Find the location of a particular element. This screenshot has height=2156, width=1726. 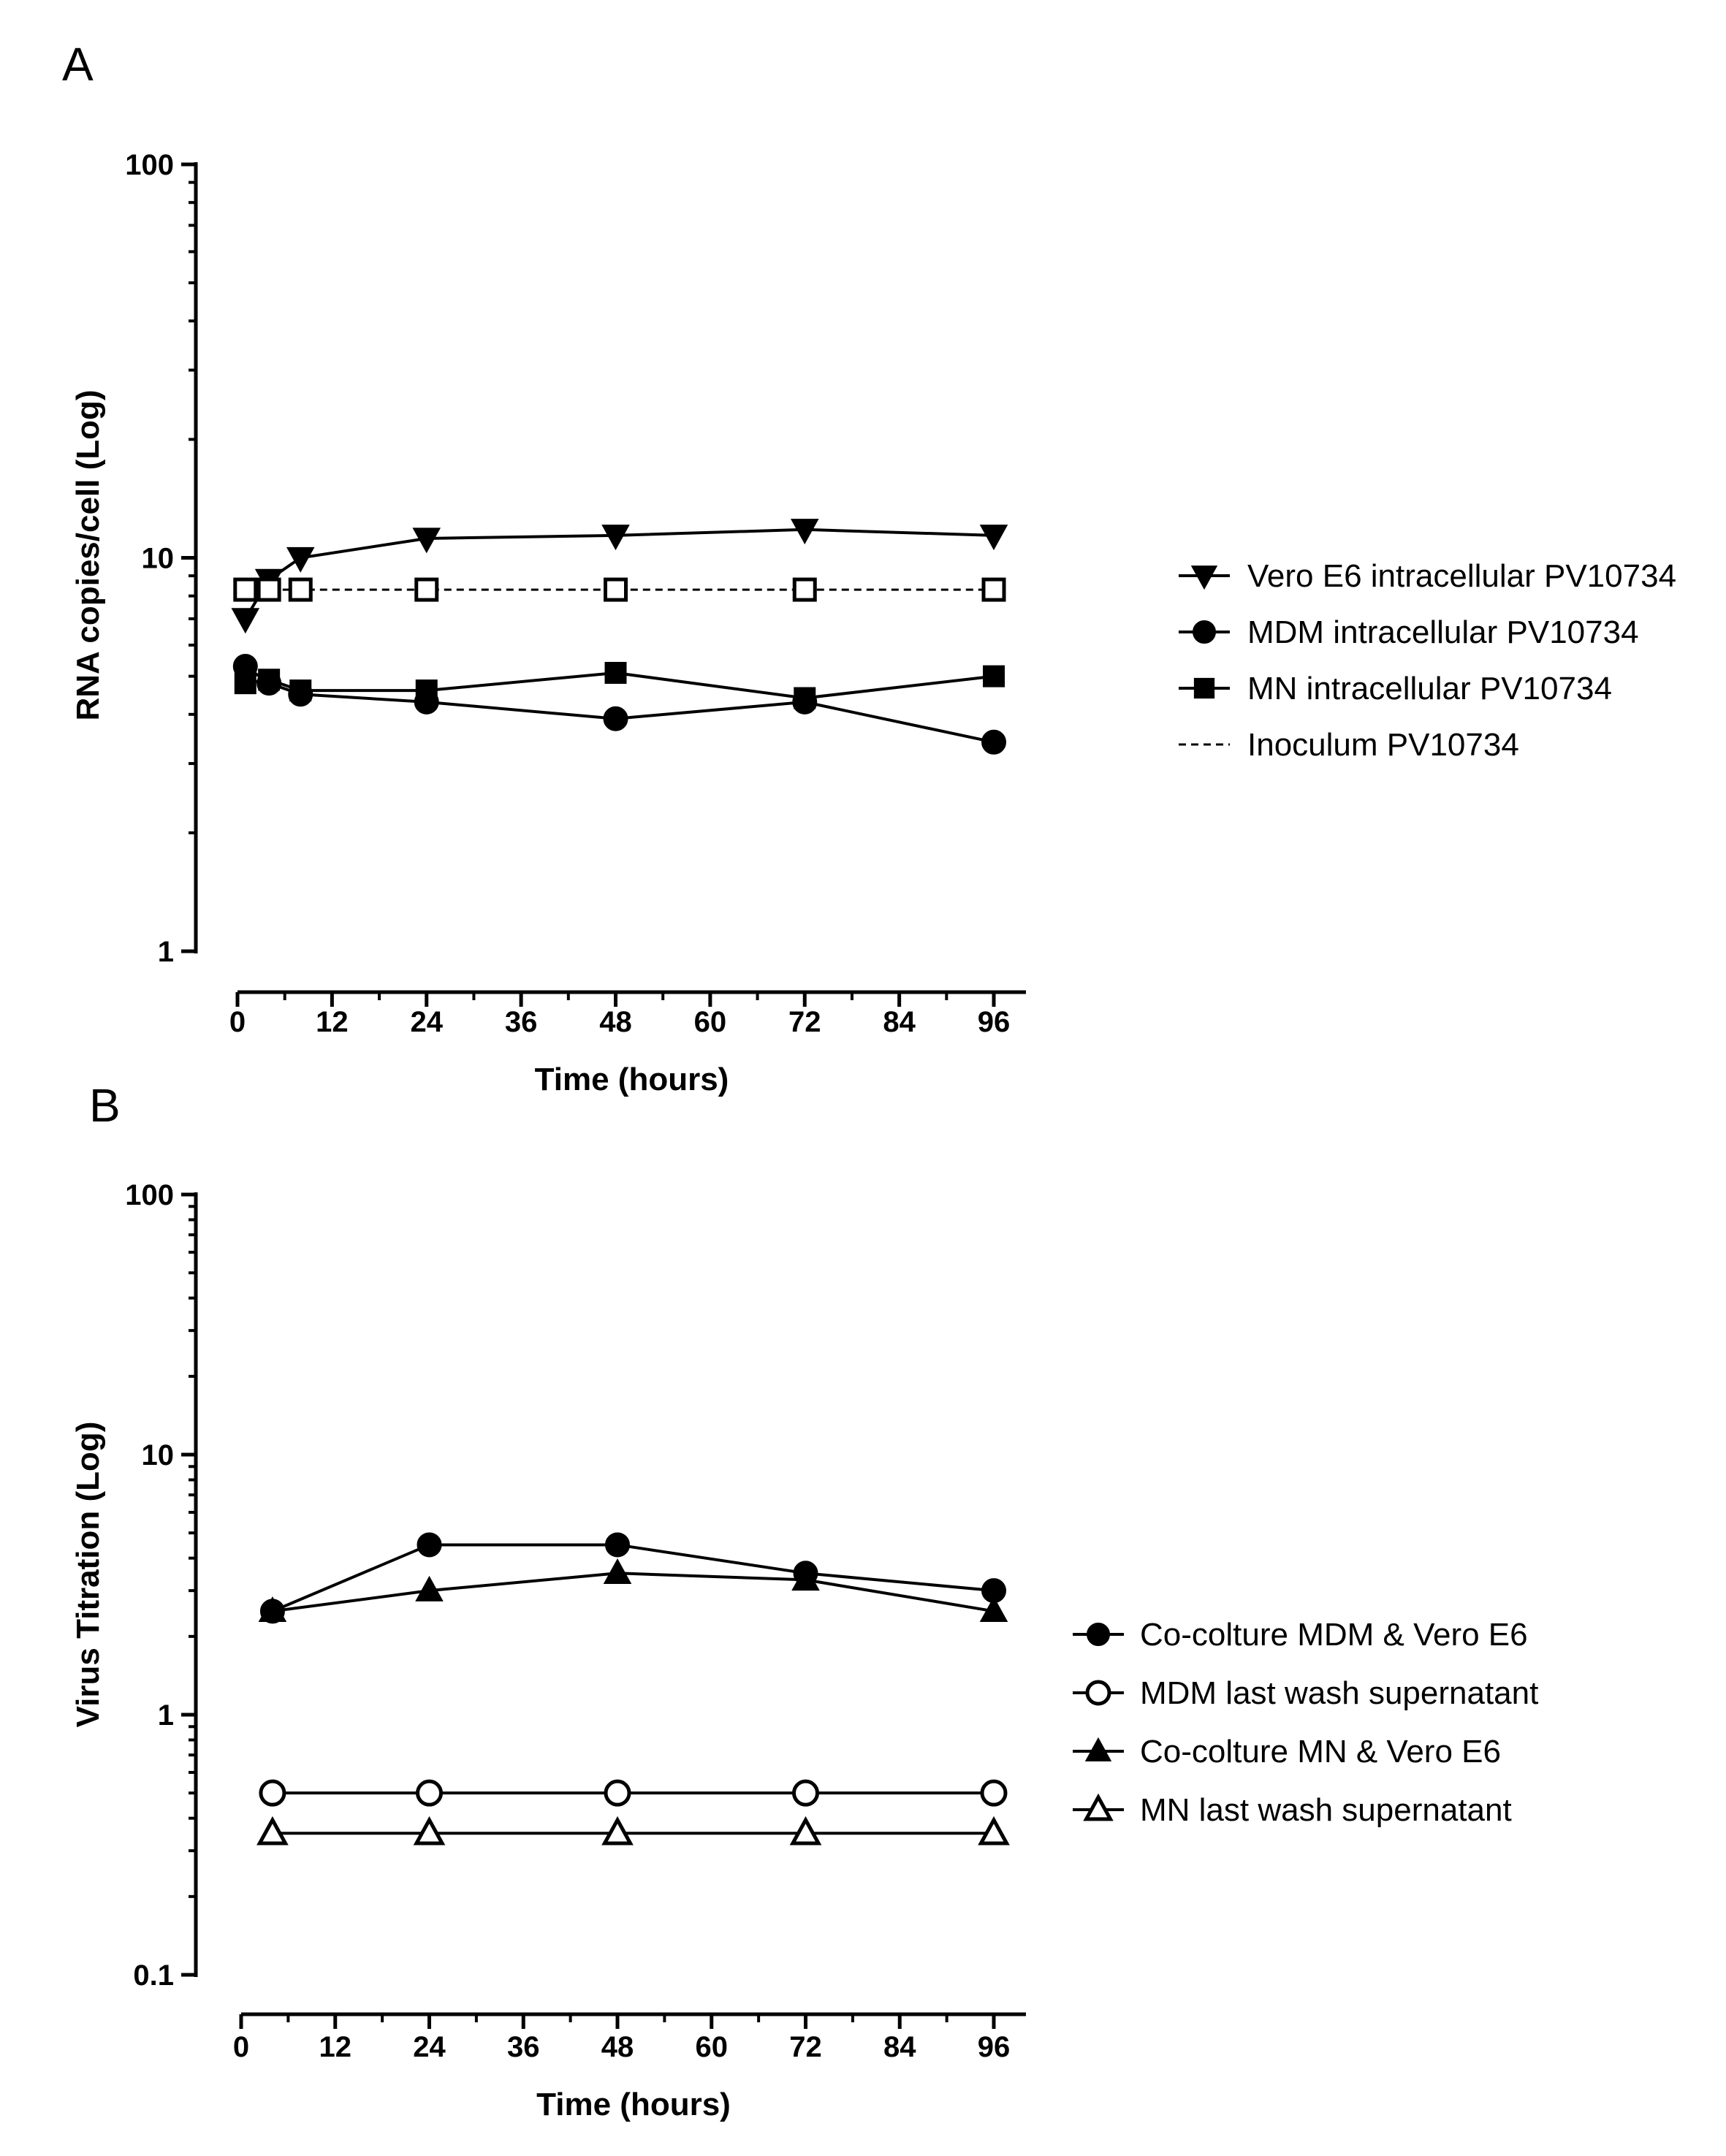

legend-entry: MN intracellular PV10734 is located at coordinates (1396, 688).